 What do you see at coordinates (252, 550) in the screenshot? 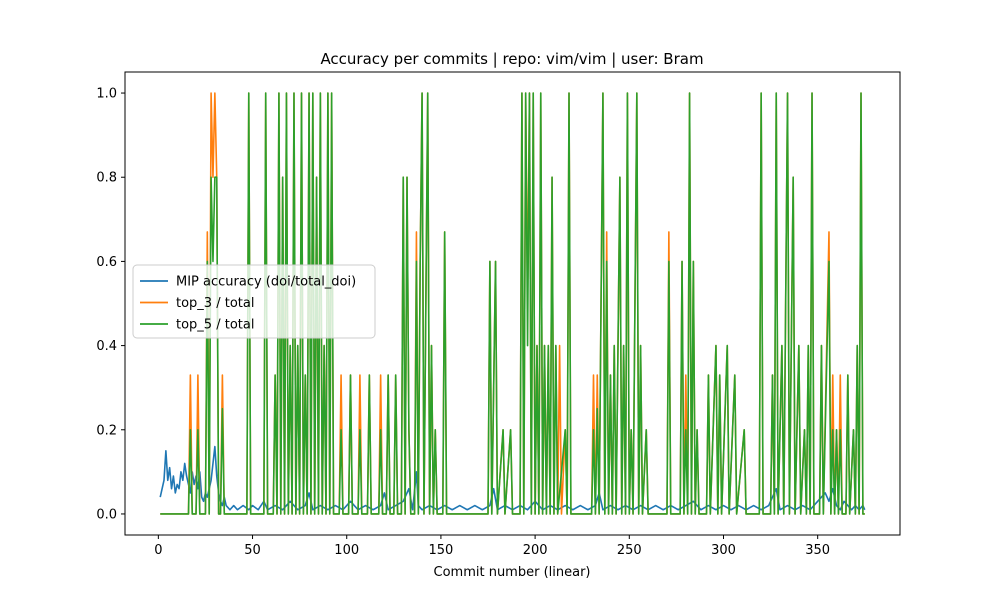
I see `x-tick-label: 50` at bounding box center [252, 550].